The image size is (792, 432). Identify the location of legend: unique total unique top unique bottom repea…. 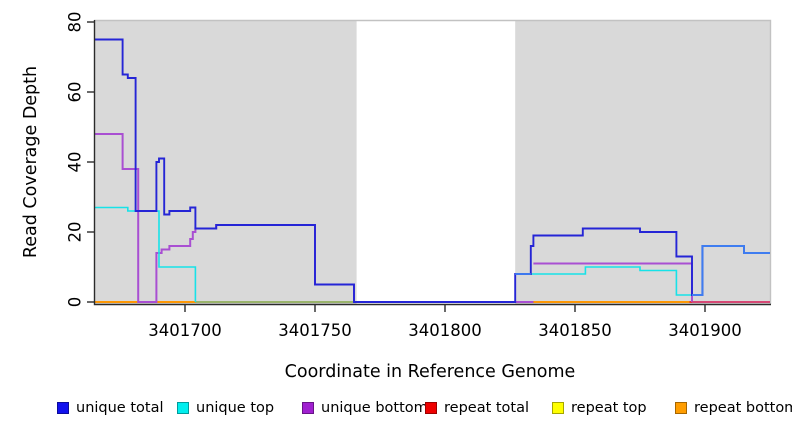
(396, 410).